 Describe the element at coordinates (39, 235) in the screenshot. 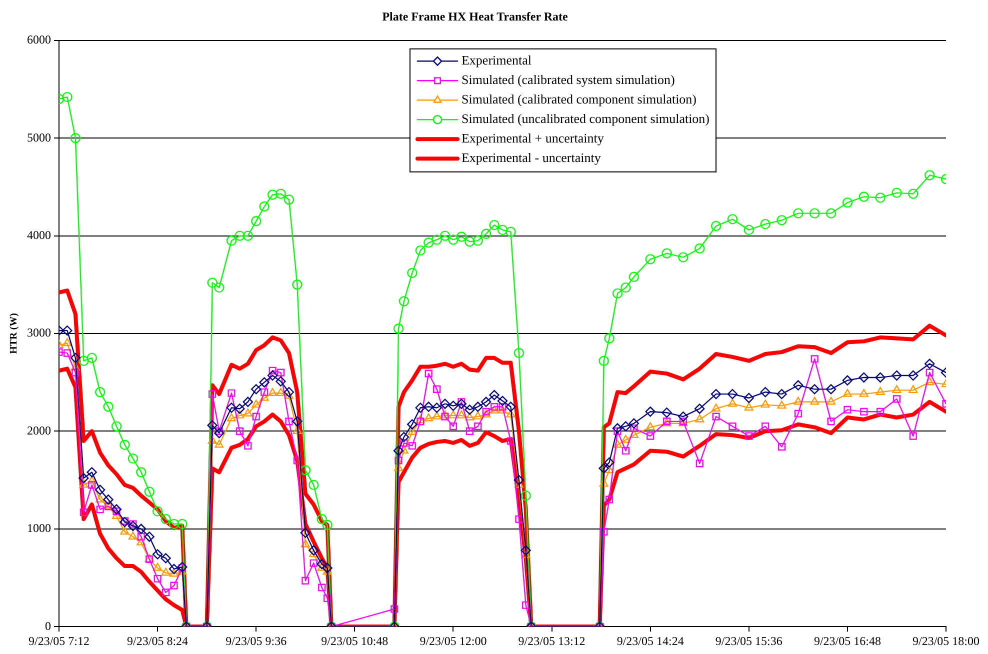

I see `y-tick-label: 4000` at that location.